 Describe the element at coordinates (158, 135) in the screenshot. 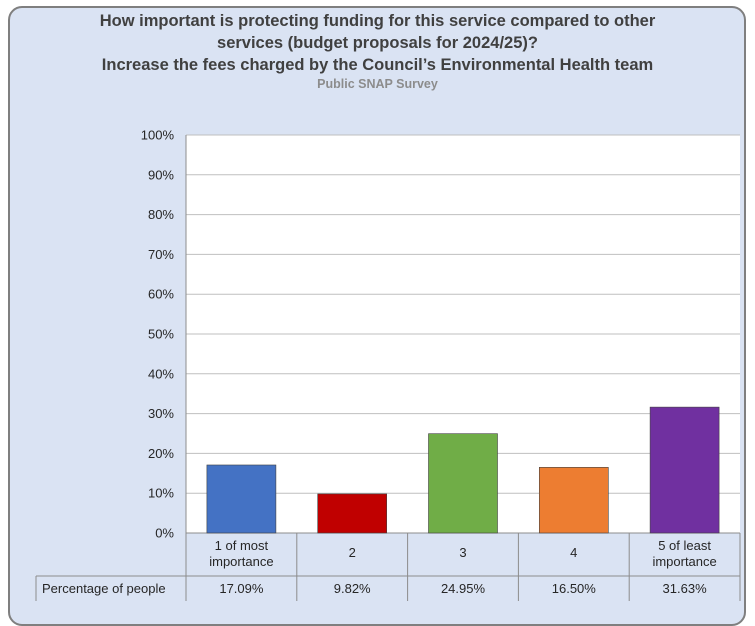

I see `y-tick-label: 100%` at that location.